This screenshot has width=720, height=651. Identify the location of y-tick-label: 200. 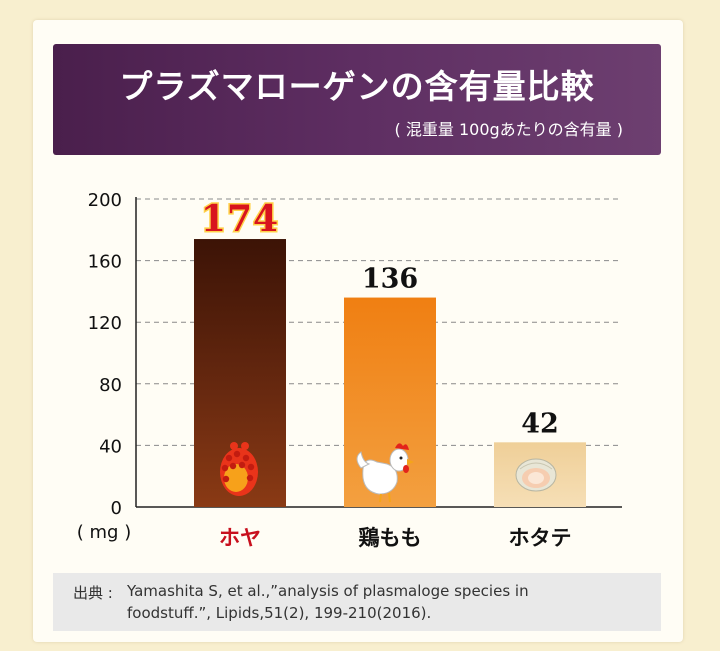
(105, 200).